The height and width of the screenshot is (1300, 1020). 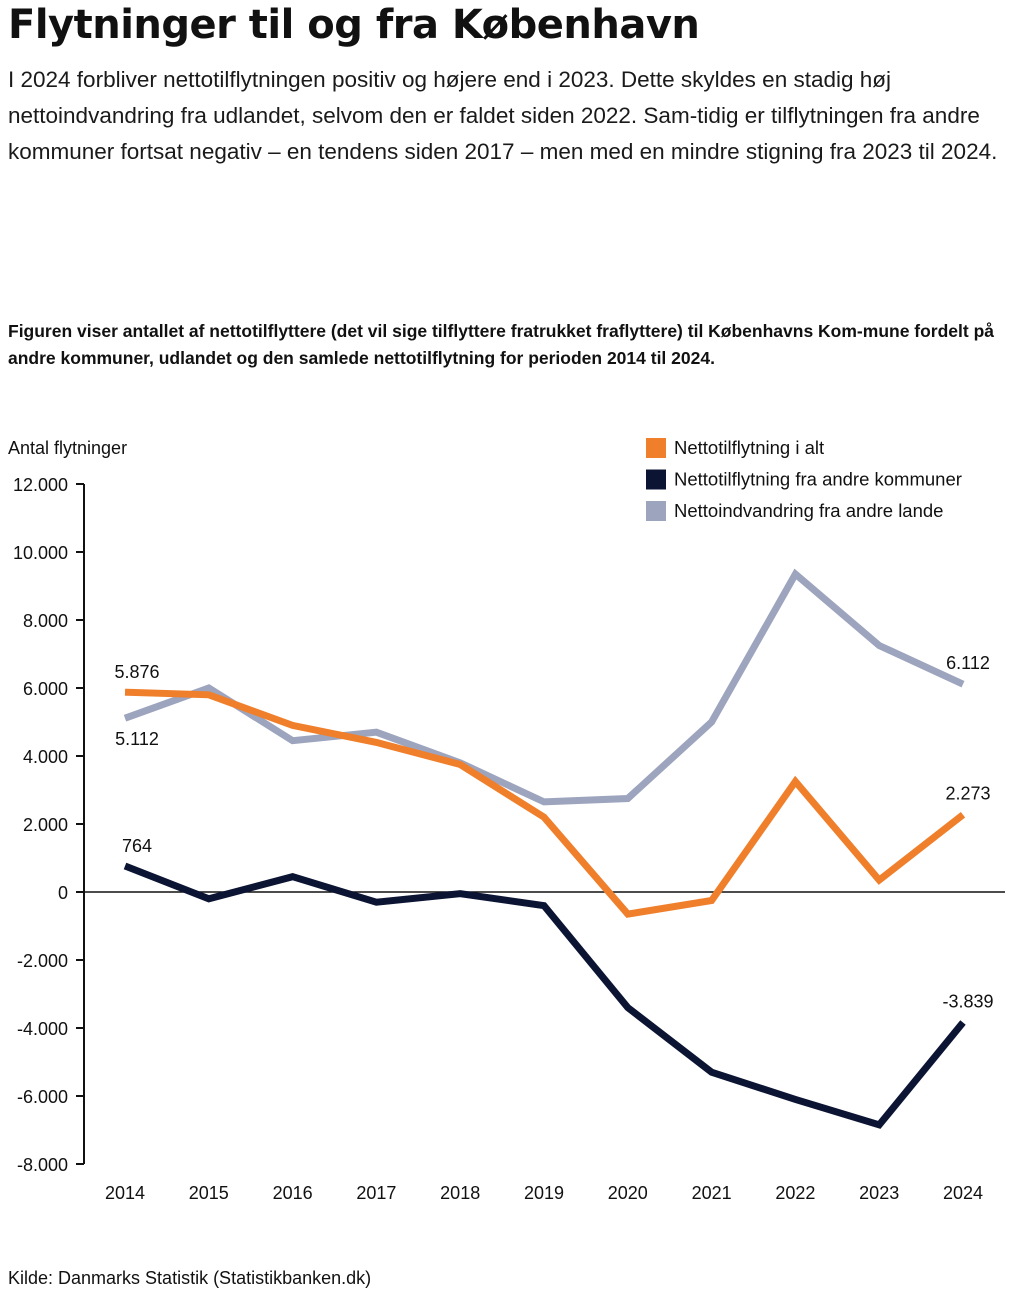 I want to click on y-tick-label: 10.000, so click(x=40, y=553).